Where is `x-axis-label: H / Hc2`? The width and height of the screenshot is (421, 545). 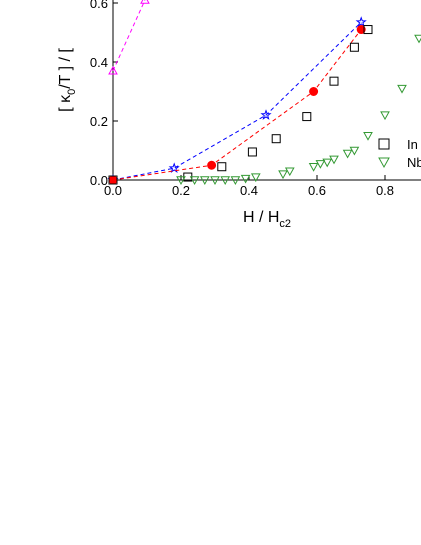
x-axis-label: H / Hc2 is located at coordinates (267, 219).